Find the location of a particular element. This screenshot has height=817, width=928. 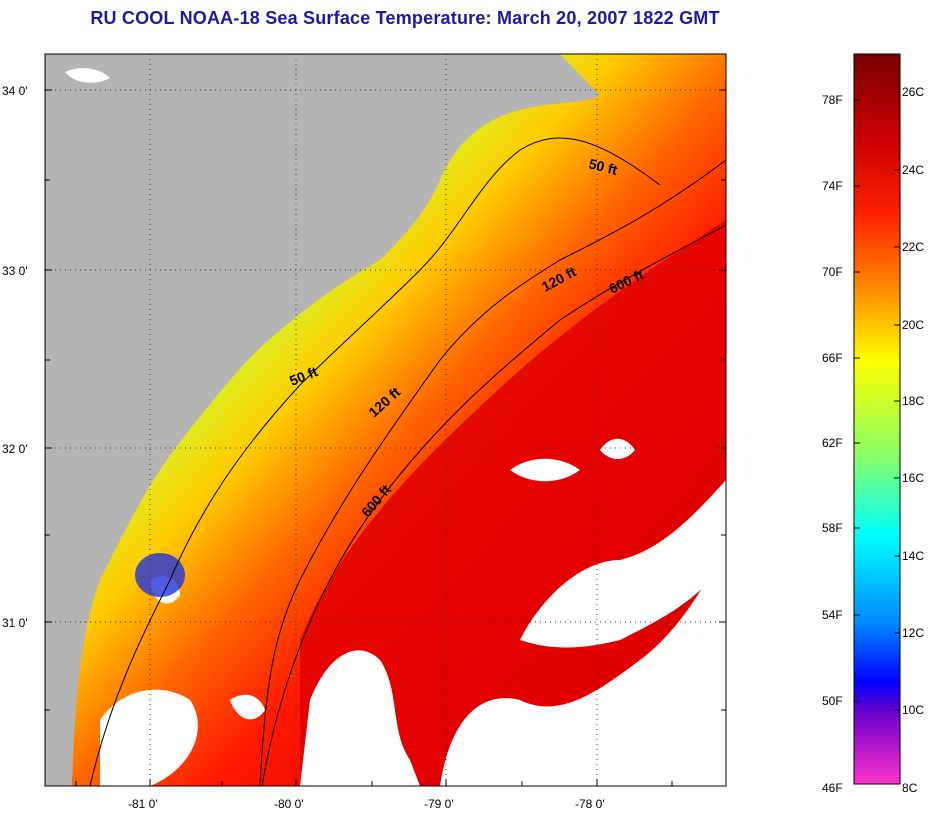

colorbar-f-label: 54F is located at coordinates (832, 615).